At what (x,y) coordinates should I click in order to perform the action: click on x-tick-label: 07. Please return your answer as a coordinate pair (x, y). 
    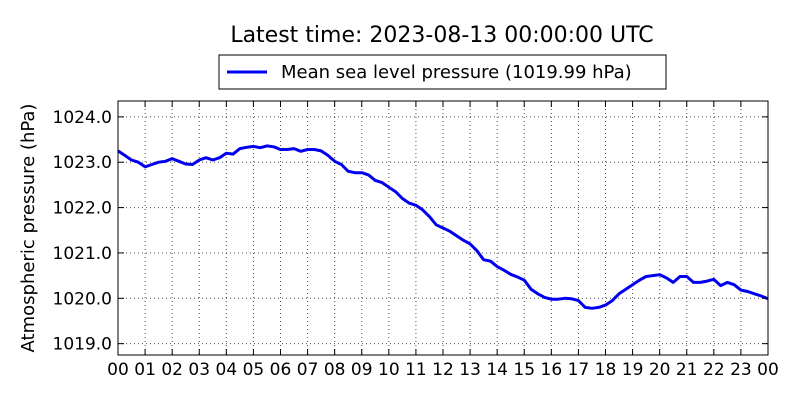
    Looking at the image, I should click on (308, 370).